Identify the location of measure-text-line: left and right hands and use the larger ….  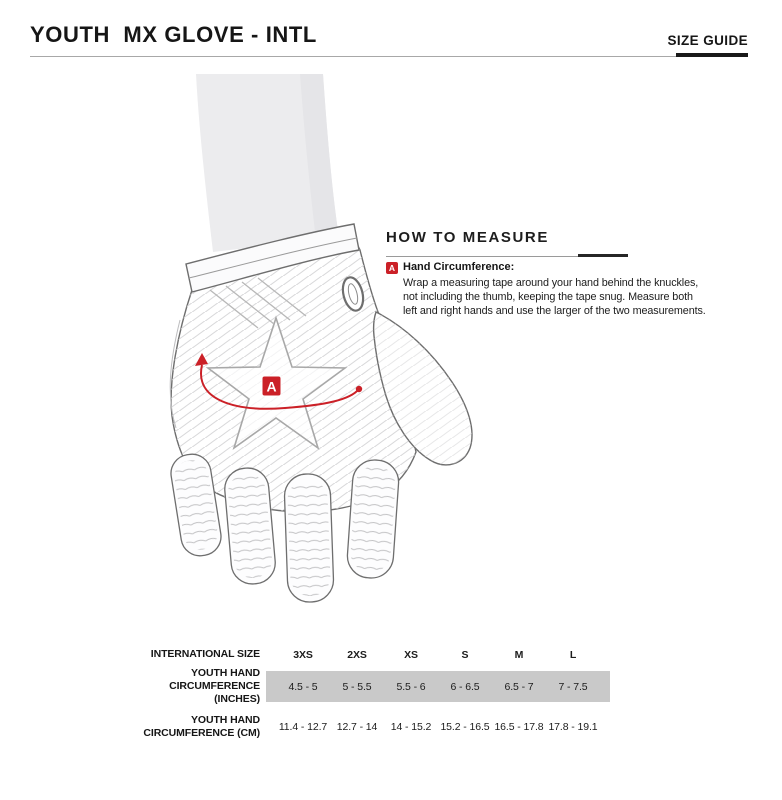
(554, 311).